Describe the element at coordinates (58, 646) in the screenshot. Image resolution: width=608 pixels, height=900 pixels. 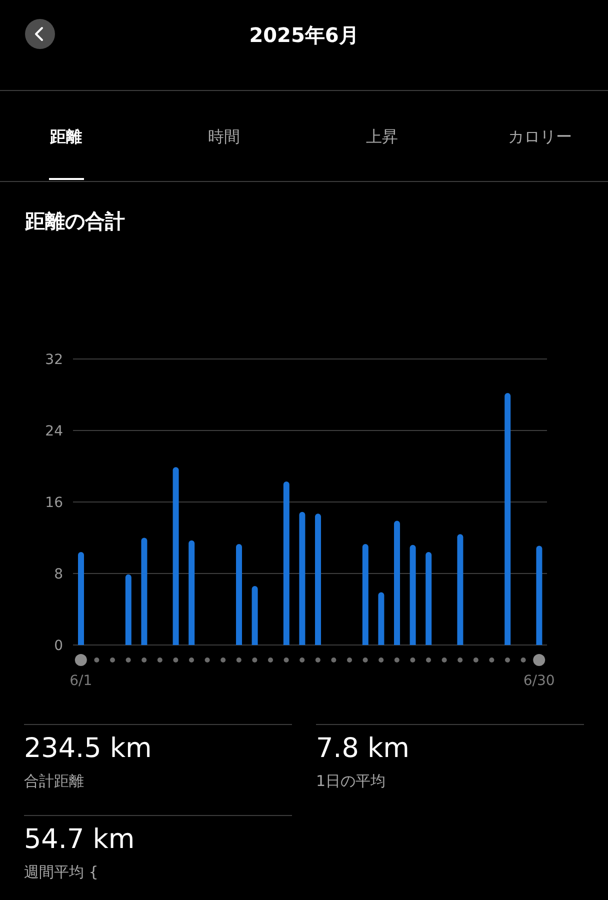
I see `y-tick-label: 0` at that location.